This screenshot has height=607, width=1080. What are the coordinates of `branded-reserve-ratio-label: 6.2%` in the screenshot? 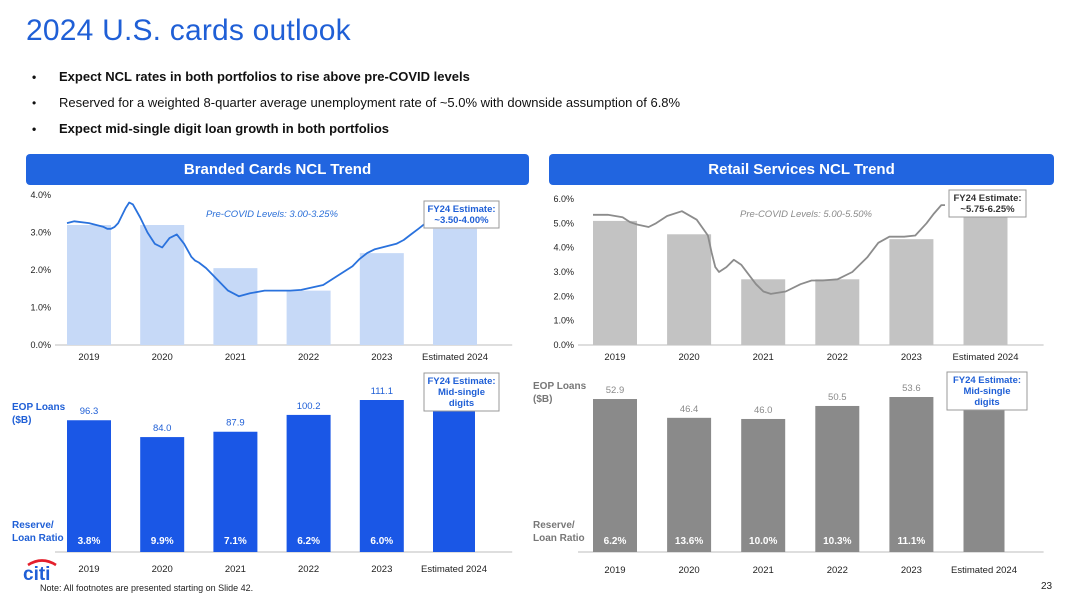 It's located at (308, 541).